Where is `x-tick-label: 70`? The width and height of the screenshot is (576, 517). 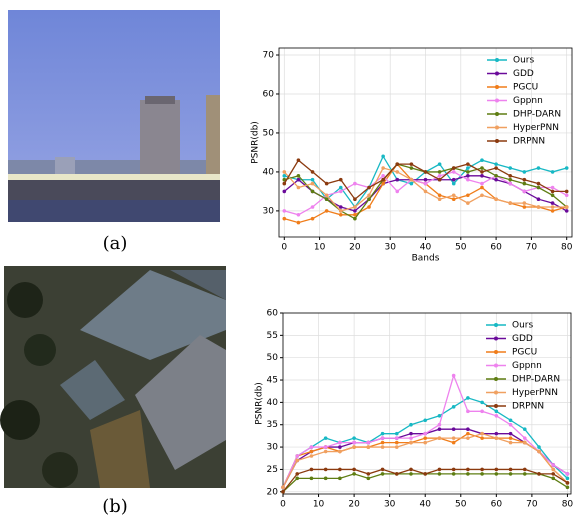
x-tick-label: 70 is located at coordinates (532, 505).